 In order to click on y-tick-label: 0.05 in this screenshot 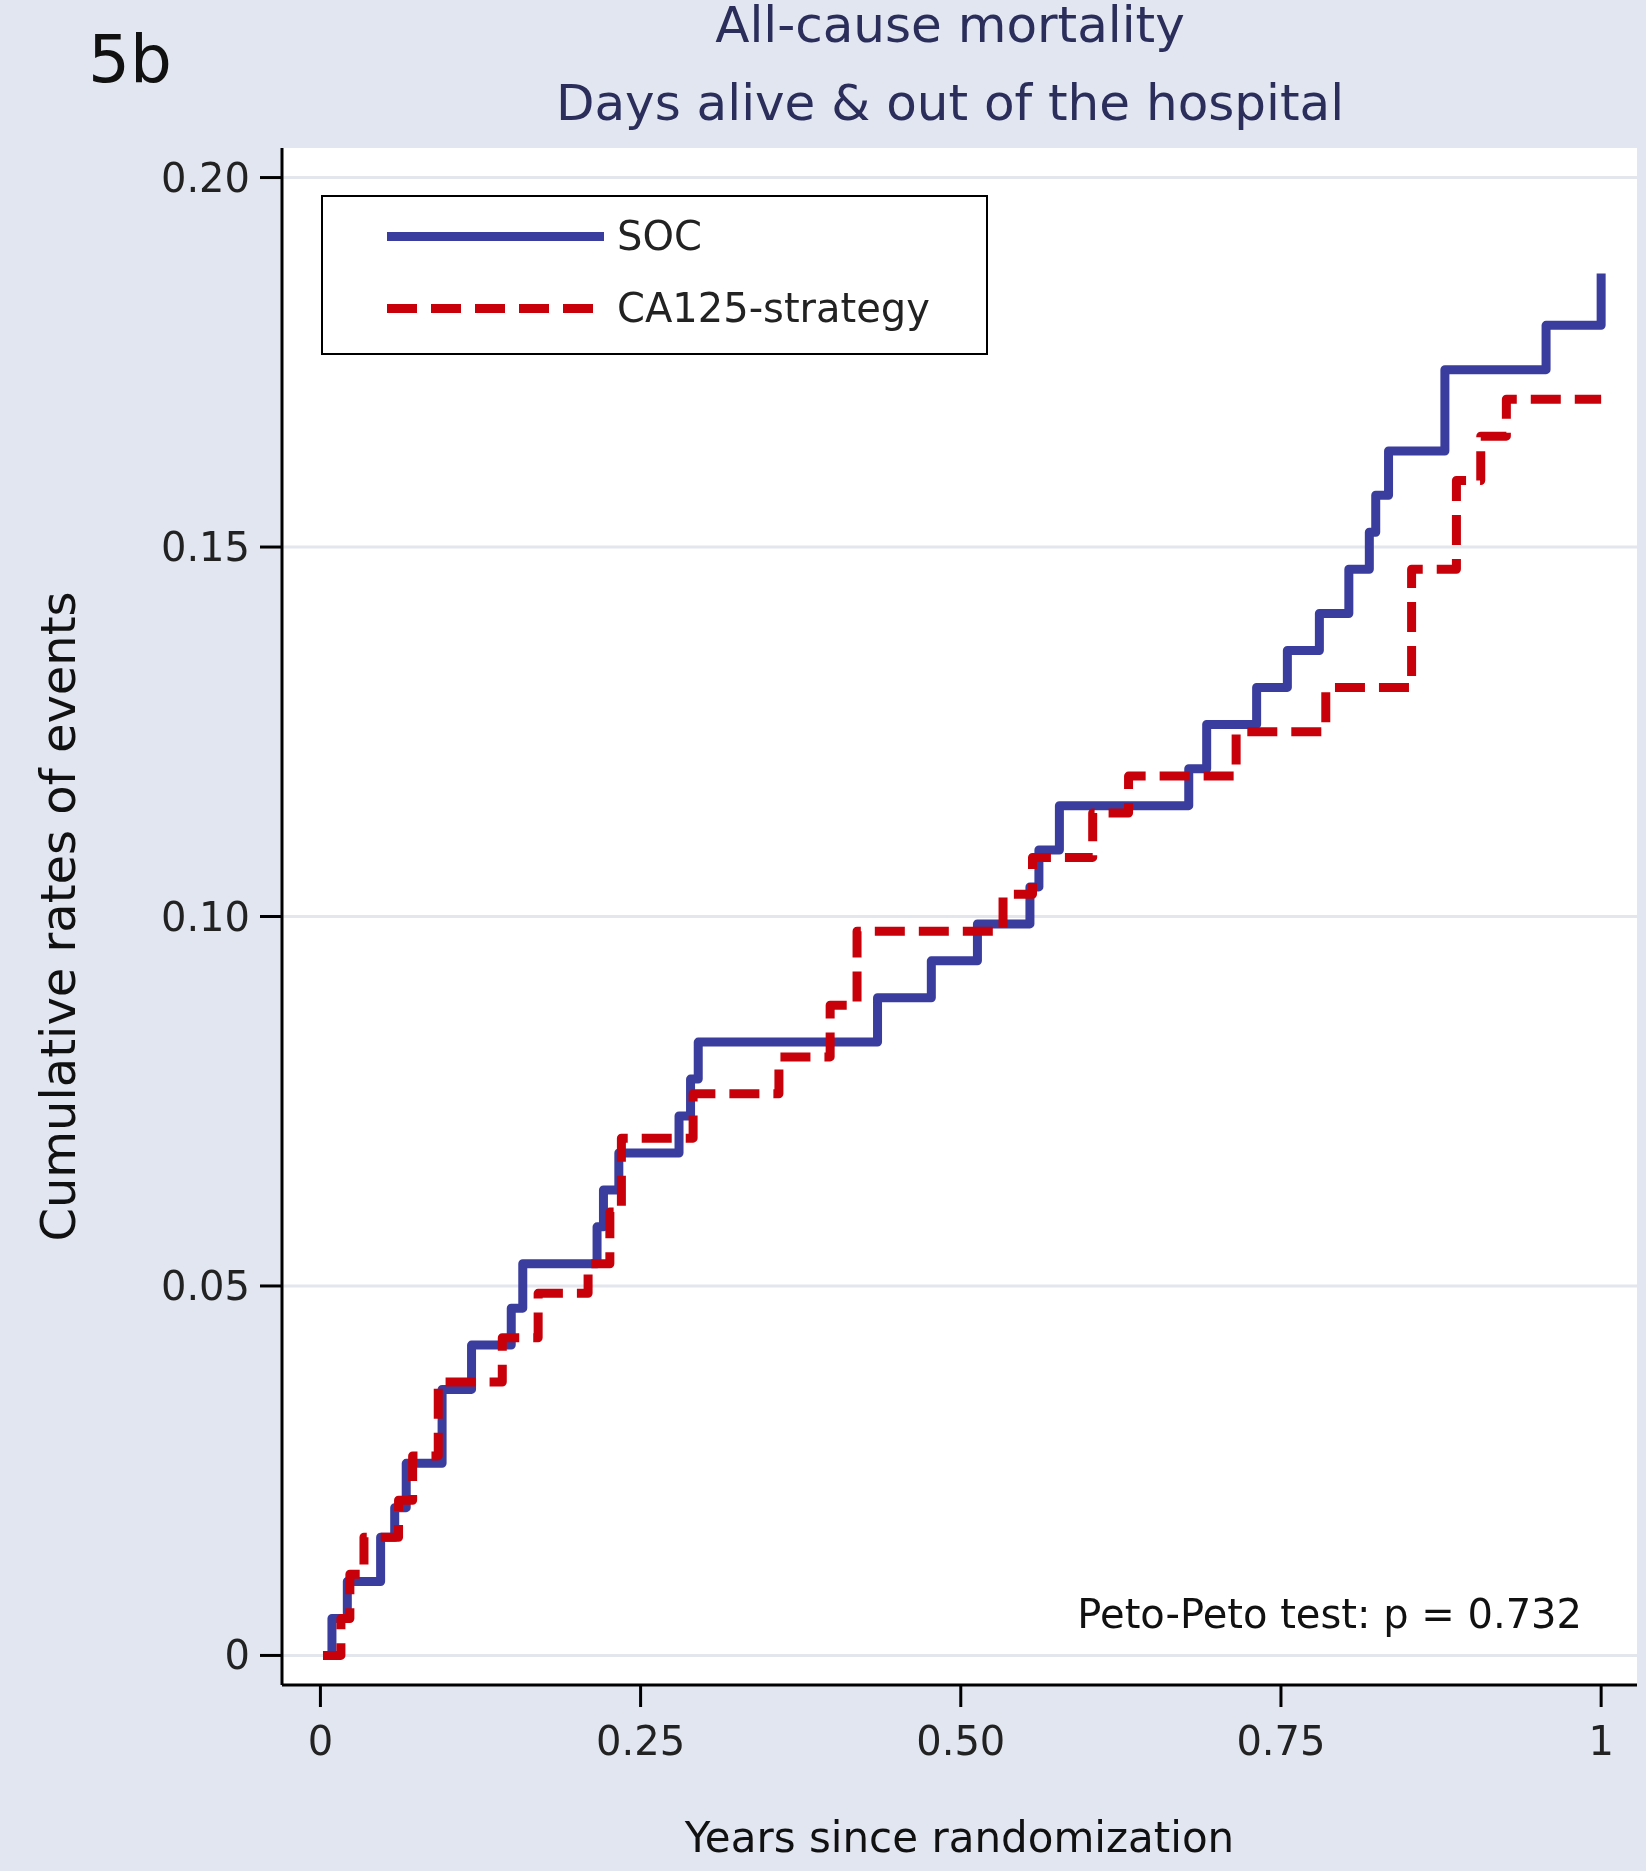, I will do `click(205, 1285)`.